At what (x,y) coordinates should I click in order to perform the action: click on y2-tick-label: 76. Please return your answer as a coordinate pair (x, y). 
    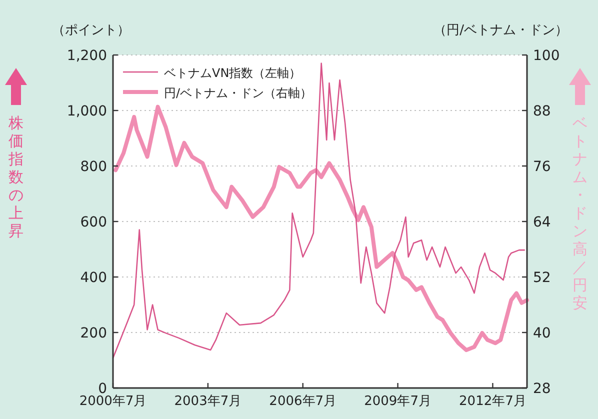
    Looking at the image, I should click on (542, 167).